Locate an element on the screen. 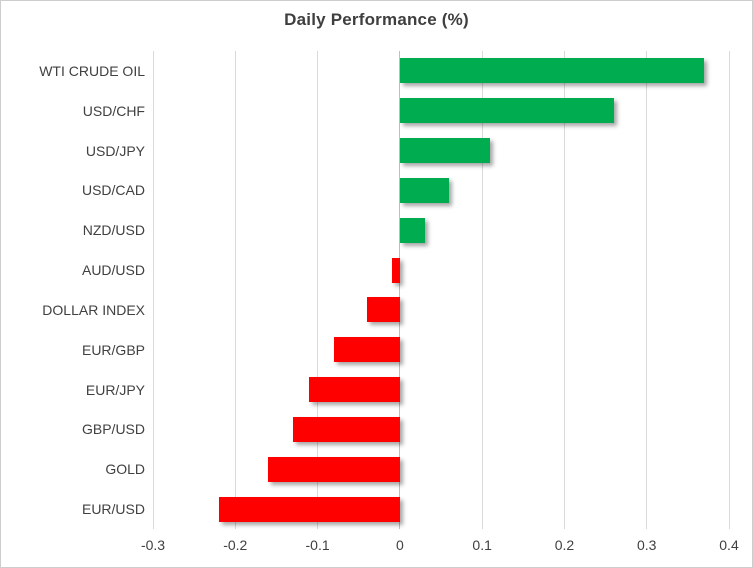  x-tick-label: 0.3 is located at coordinates (646, 545).